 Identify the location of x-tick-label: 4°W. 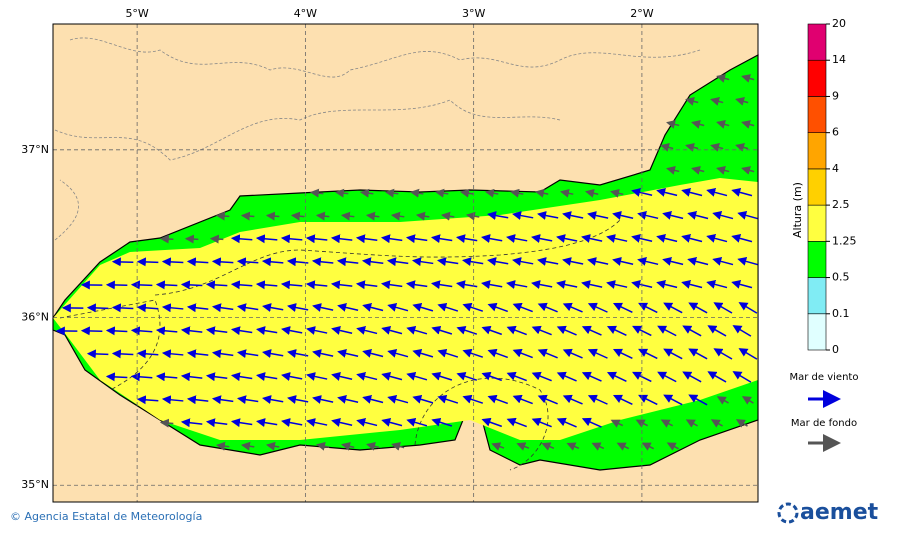
(305, 13).